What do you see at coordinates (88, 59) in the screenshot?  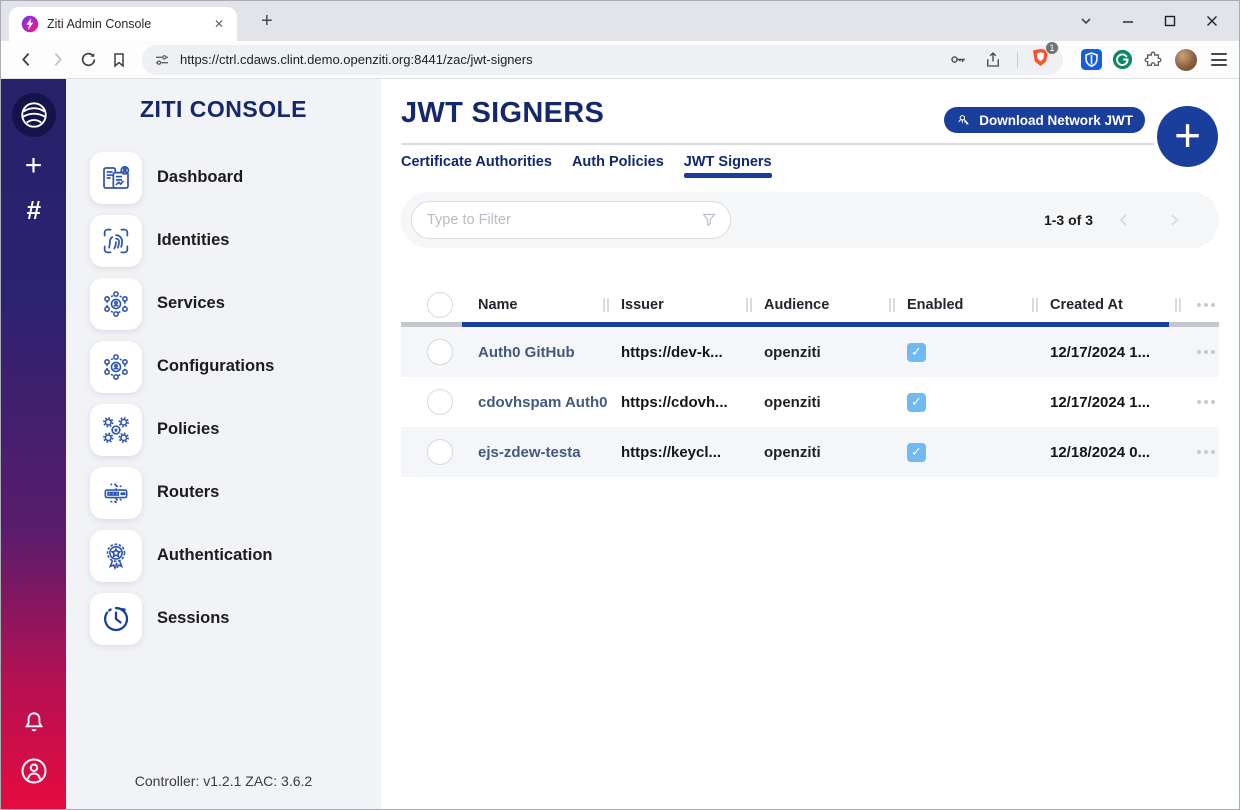 I see `reload-icon` at bounding box center [88, 59].